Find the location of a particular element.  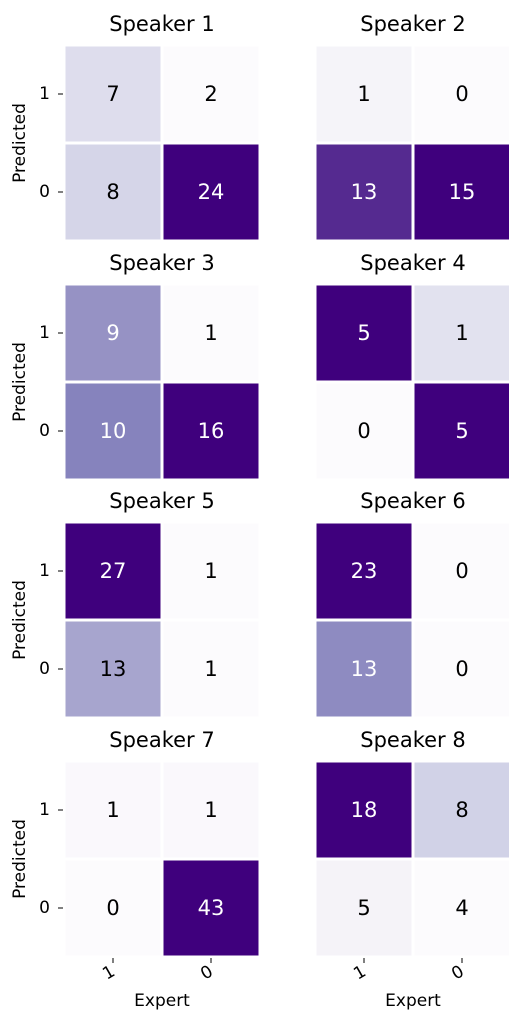

cell-label: 10 is located at coordinates (113, 431).